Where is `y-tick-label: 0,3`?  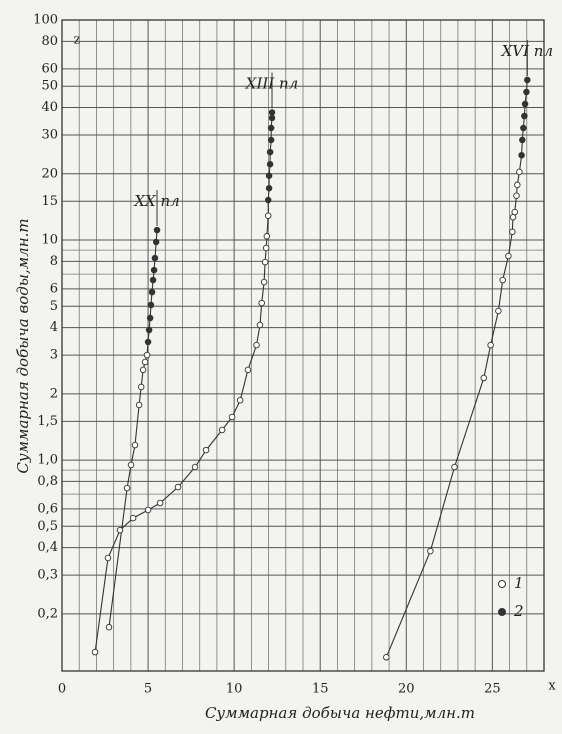
y-tick-label: 0,3 is located at coordinates (47, 575).